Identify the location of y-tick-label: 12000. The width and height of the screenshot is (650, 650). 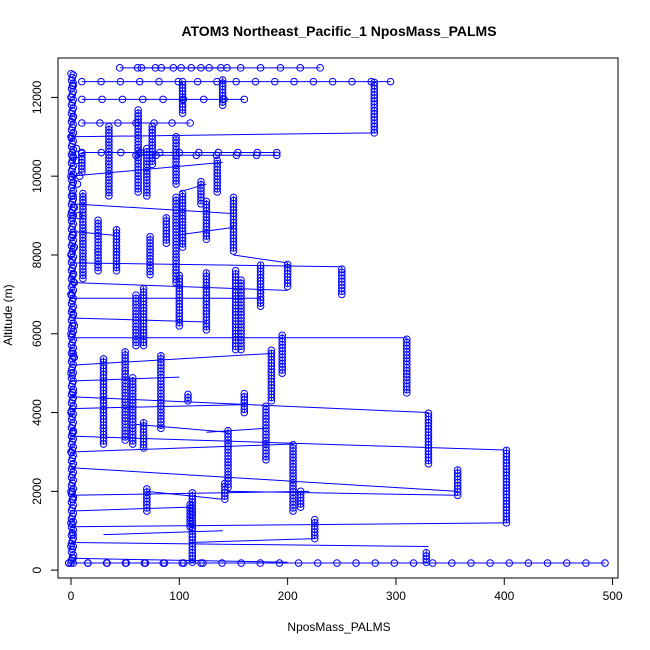
(37, 97).